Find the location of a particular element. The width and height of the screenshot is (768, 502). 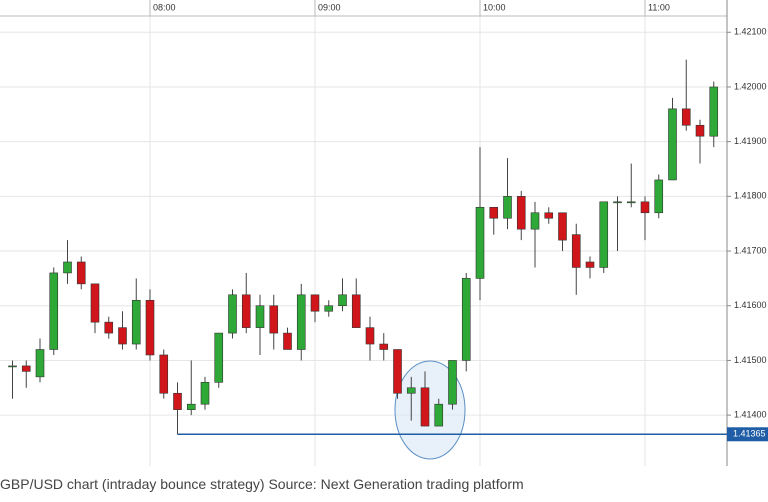

x-tick-label: 09:00 is located at coordinates (329, 7).